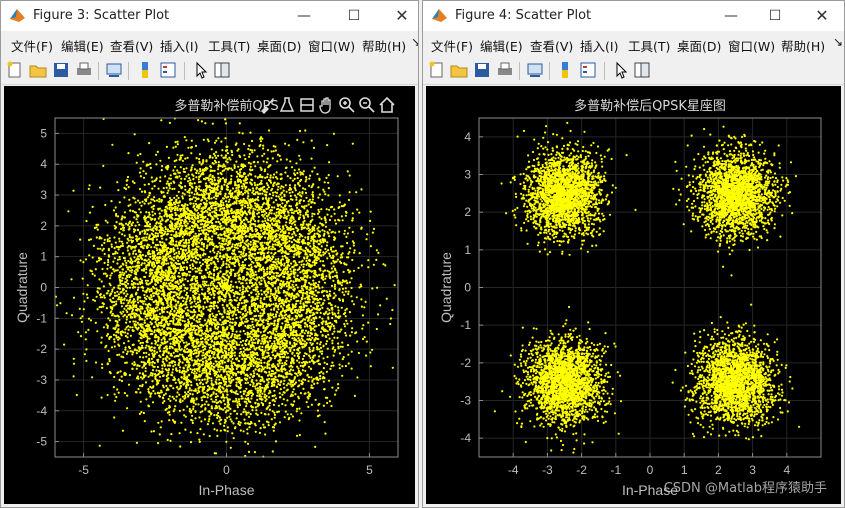  What do you see at coordinates (38, 70) in the screenshot?
I see `open-file-icon` at bounding box center [38, 70].